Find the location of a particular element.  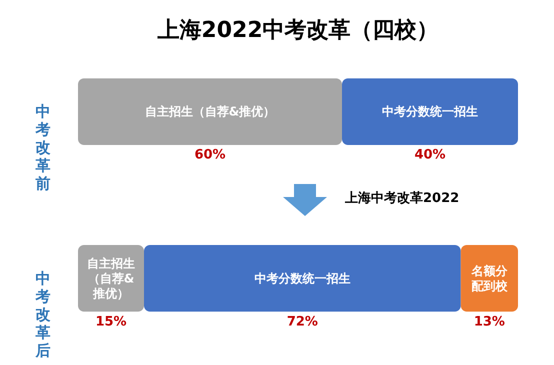

data-label: 15% is located at coordinates (111, 322).